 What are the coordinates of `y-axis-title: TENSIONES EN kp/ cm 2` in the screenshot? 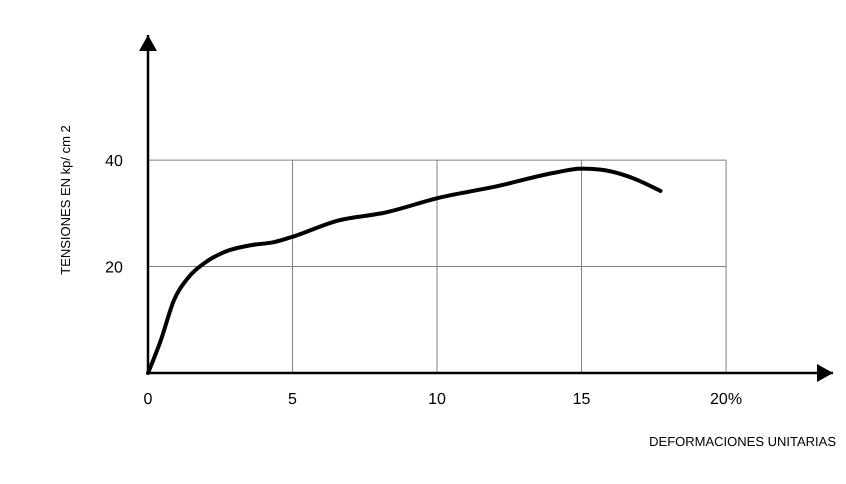 It's located at (65, 200).